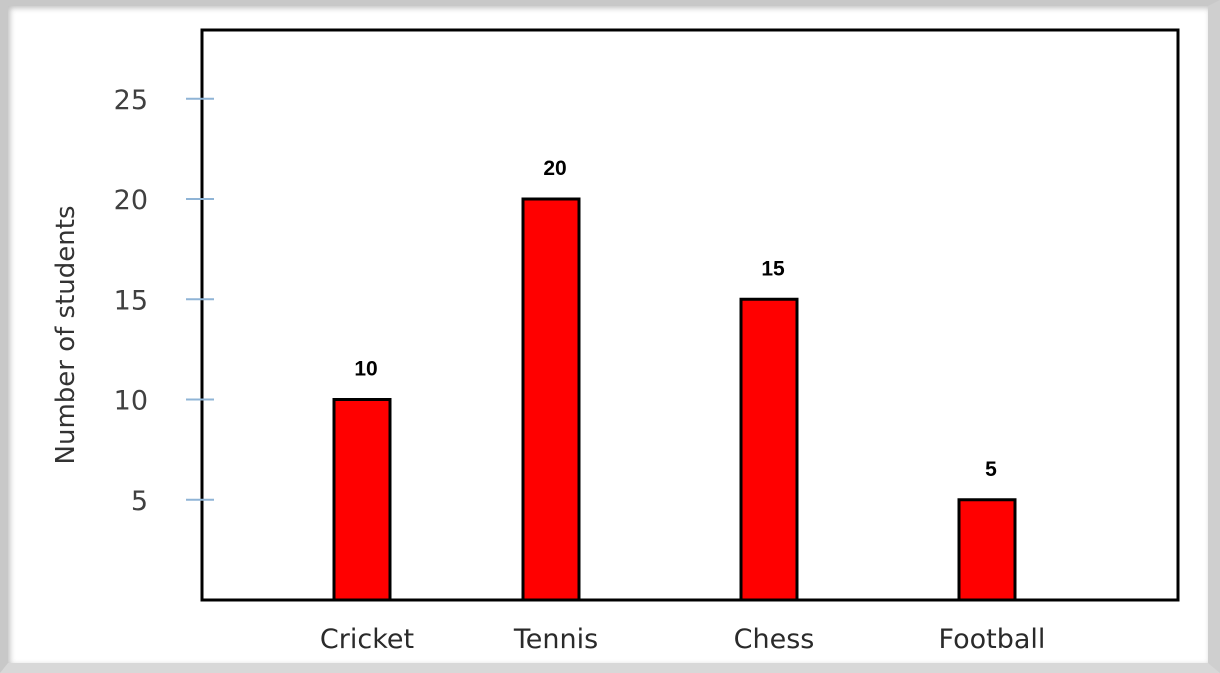 Image resolution: width=1220 pixels, height=673 pixels. What do you see at coordinates (554, 168) in the screenshot?
I see `data-label-tennis: 20` at bounding box center [554, 168].